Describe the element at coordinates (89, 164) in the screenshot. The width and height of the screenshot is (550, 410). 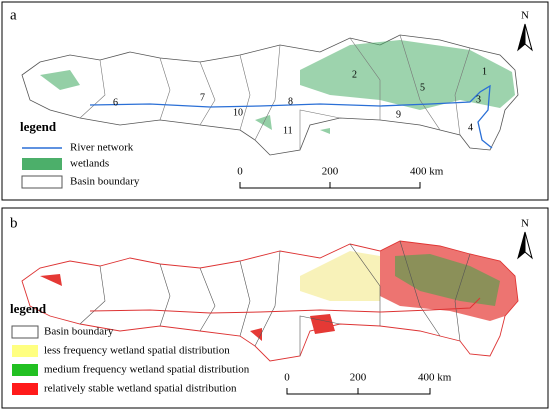
I see `legend-item: wetlands` at that location.